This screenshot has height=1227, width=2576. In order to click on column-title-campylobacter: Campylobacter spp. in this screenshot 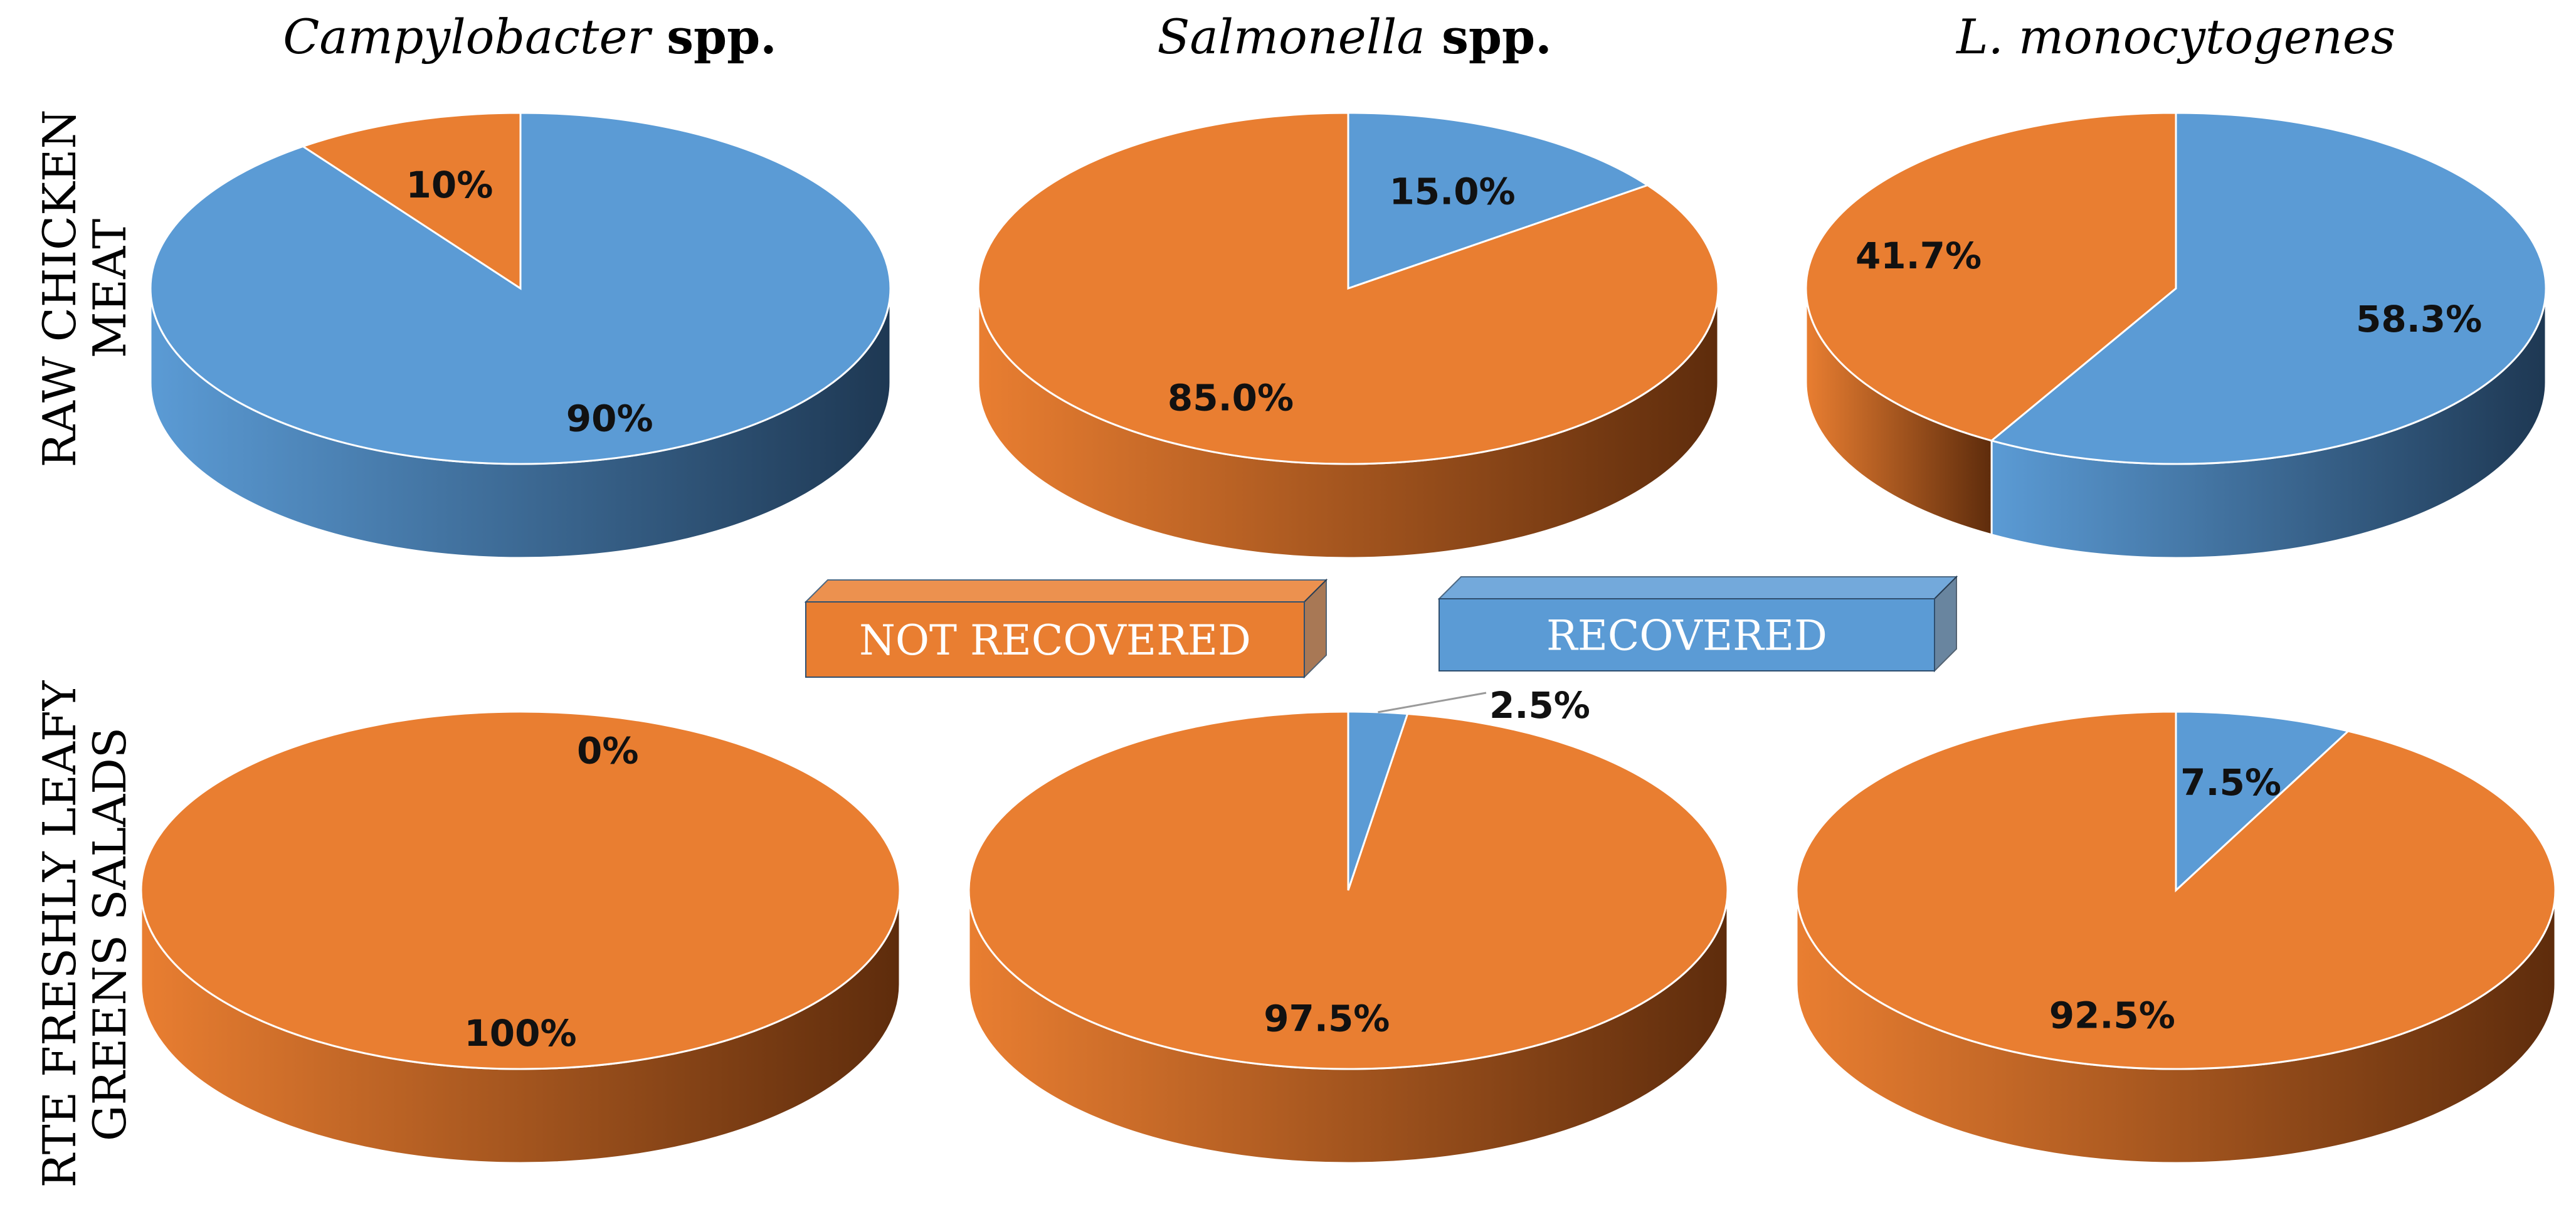, I will do `click(530, 37)`.